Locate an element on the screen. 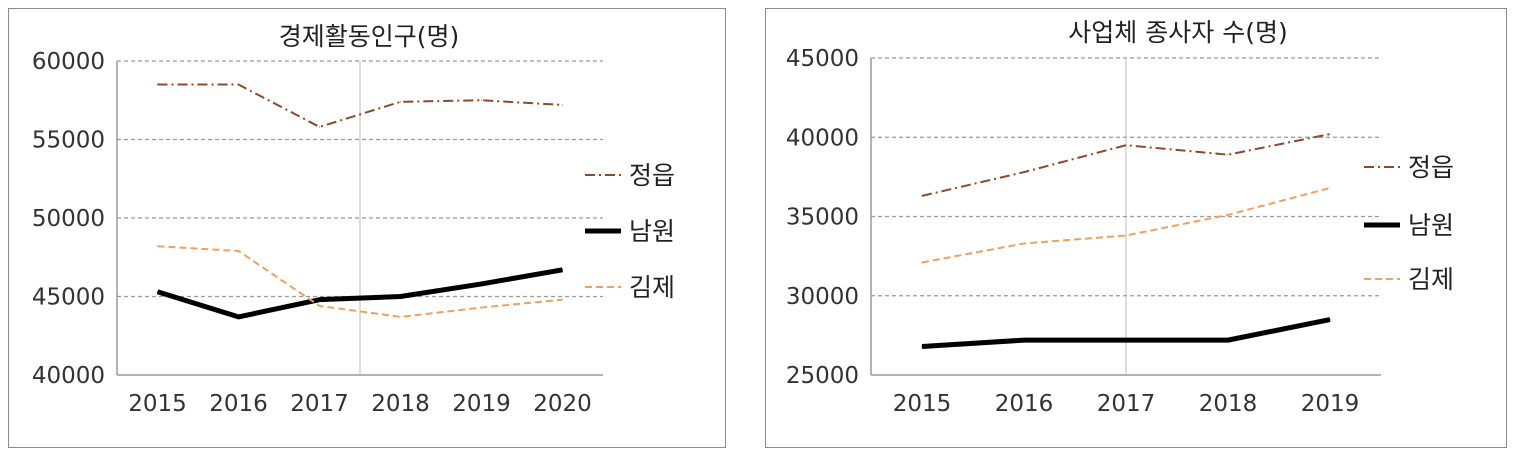 The height and width of the screenshot is (464, 1515). y-tick-label: 35000 is located at coordinates (822, 218).